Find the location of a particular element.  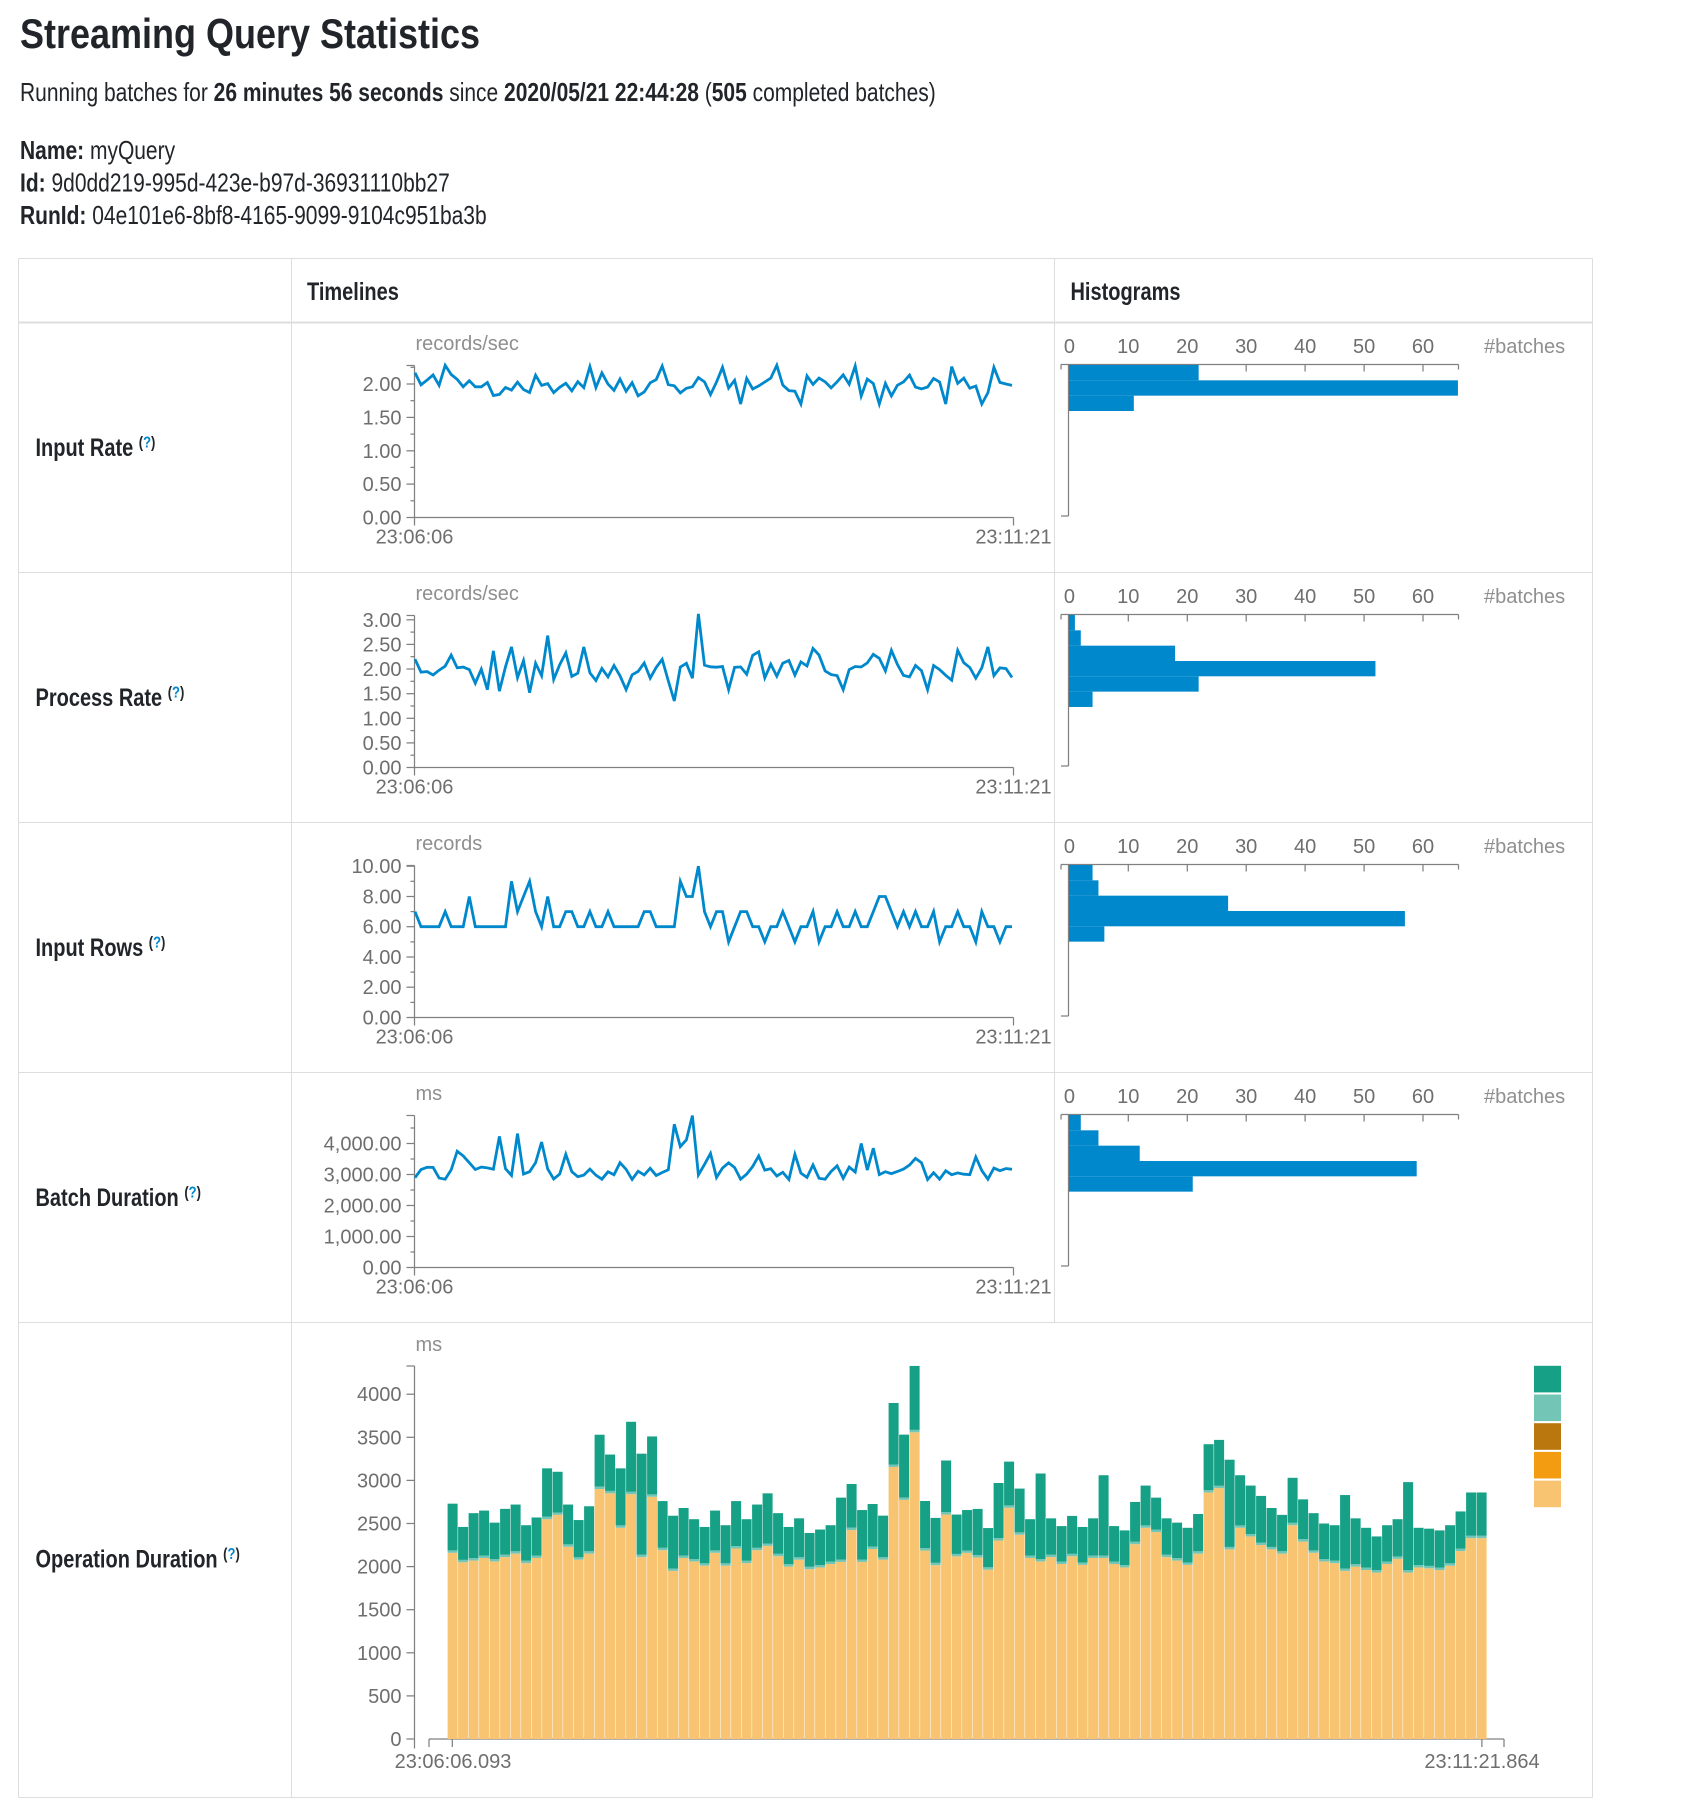

svg-text: Operation Duration (?) is located at coordinates (138, 1559).